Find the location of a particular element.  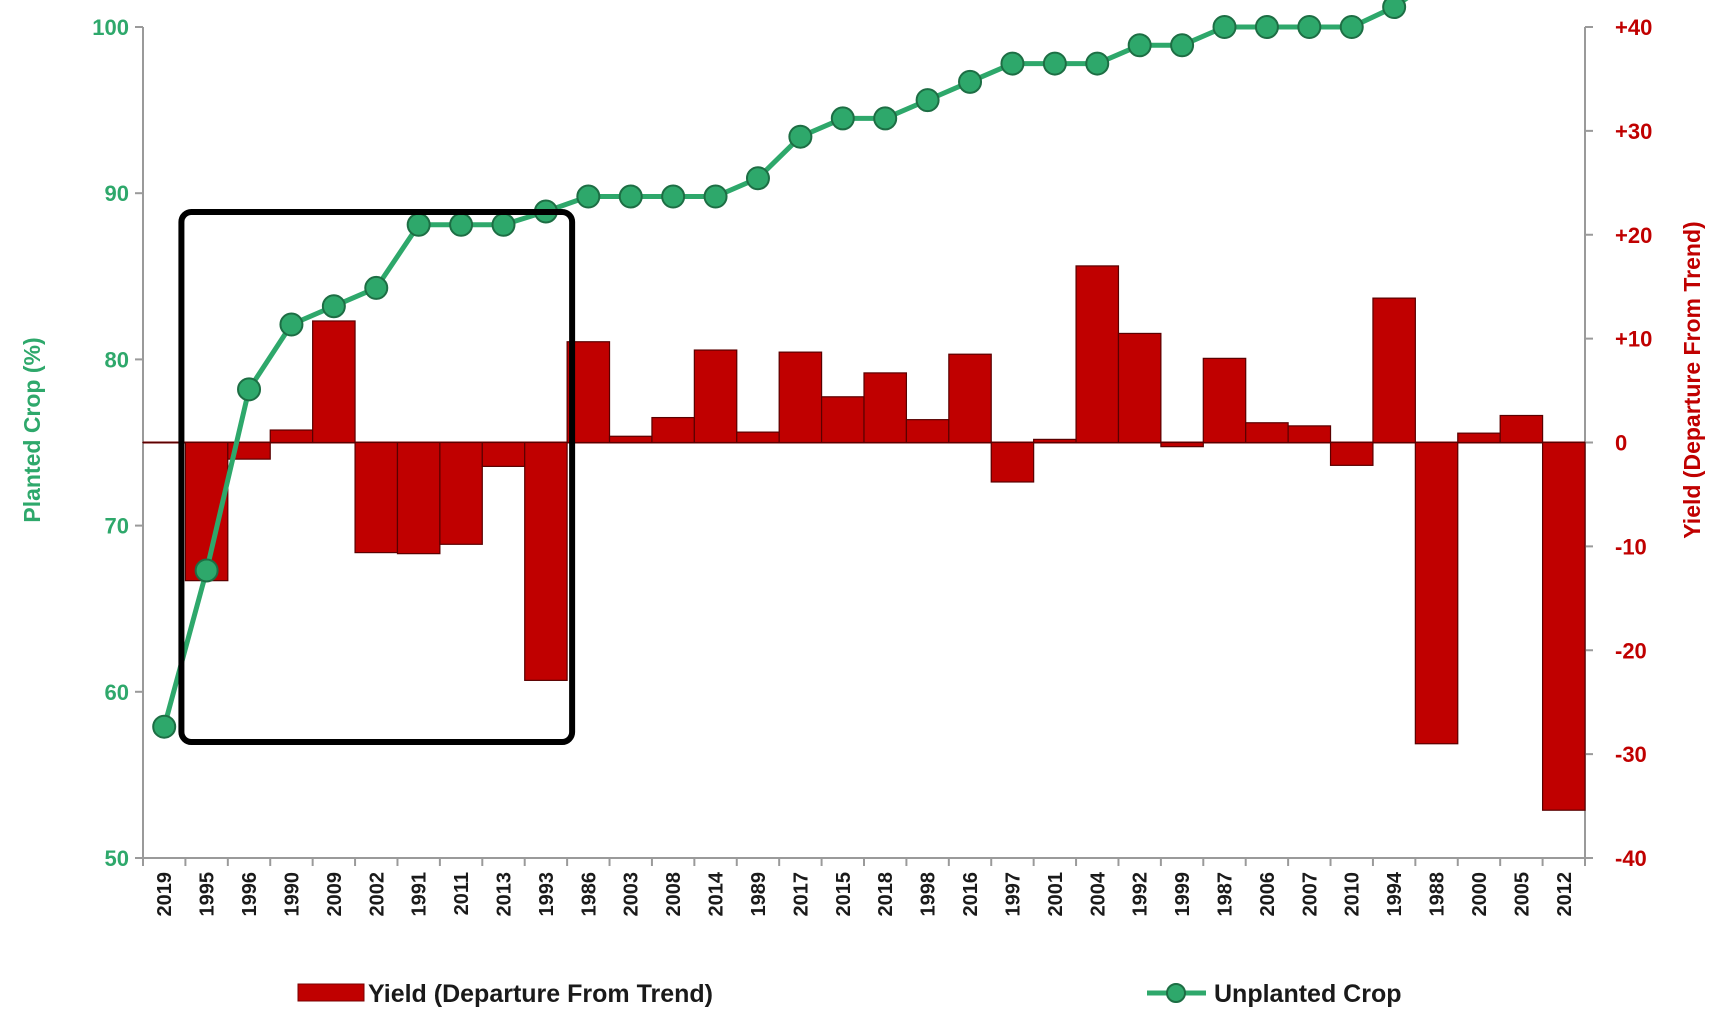

x-tick-label: 2008 is located at coordinates (674, 894).